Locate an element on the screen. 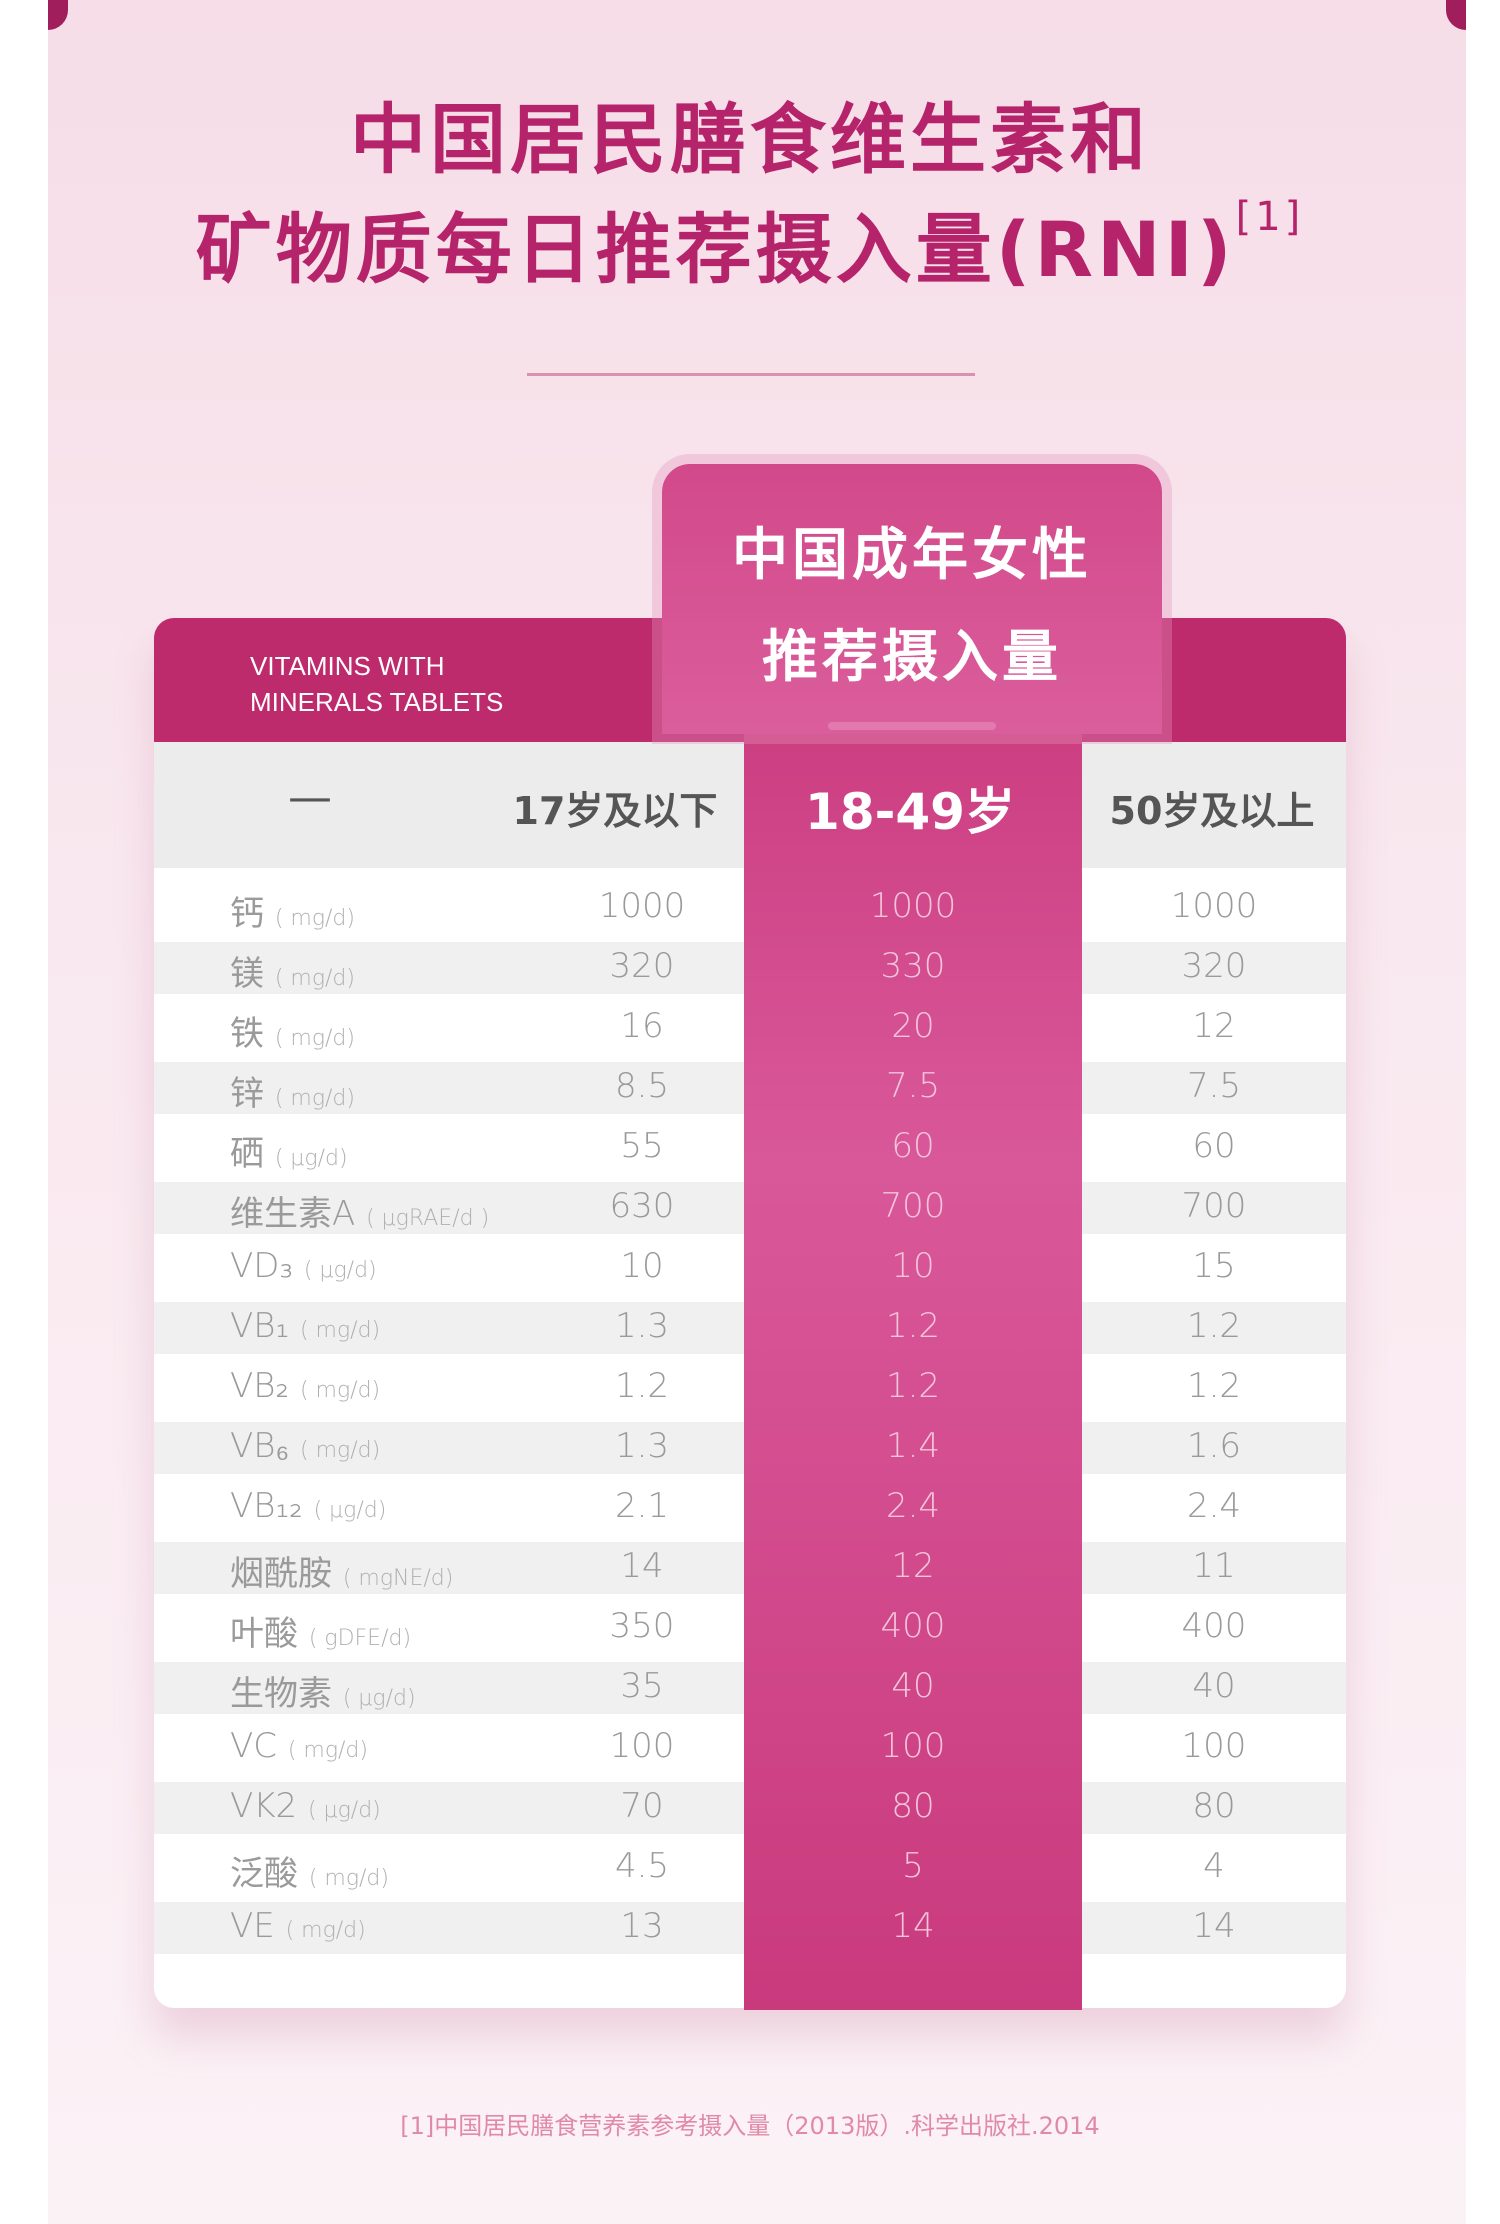 This screenshot has width=1500, height=2224. nutrient-label: VK2 is located at coordinates (264, 1806).